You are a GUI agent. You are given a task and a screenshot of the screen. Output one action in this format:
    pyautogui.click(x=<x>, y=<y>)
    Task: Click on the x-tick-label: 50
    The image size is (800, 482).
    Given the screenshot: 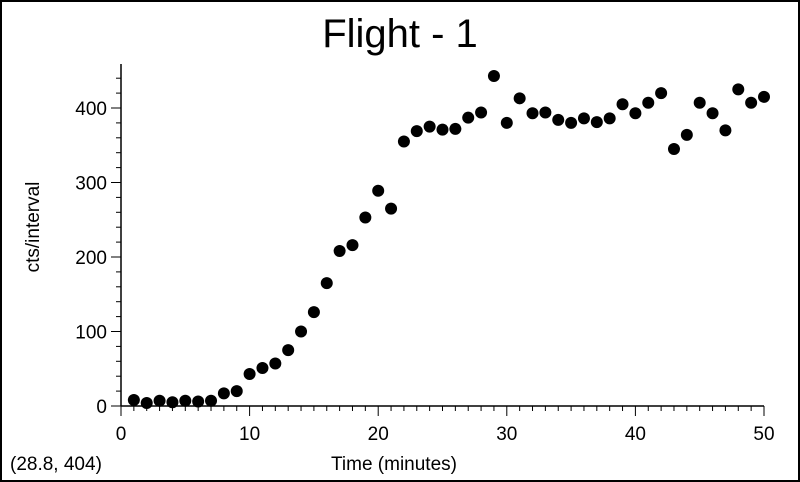 What is the action you would take?
    pyautogui.click(x=763, y=434)
    